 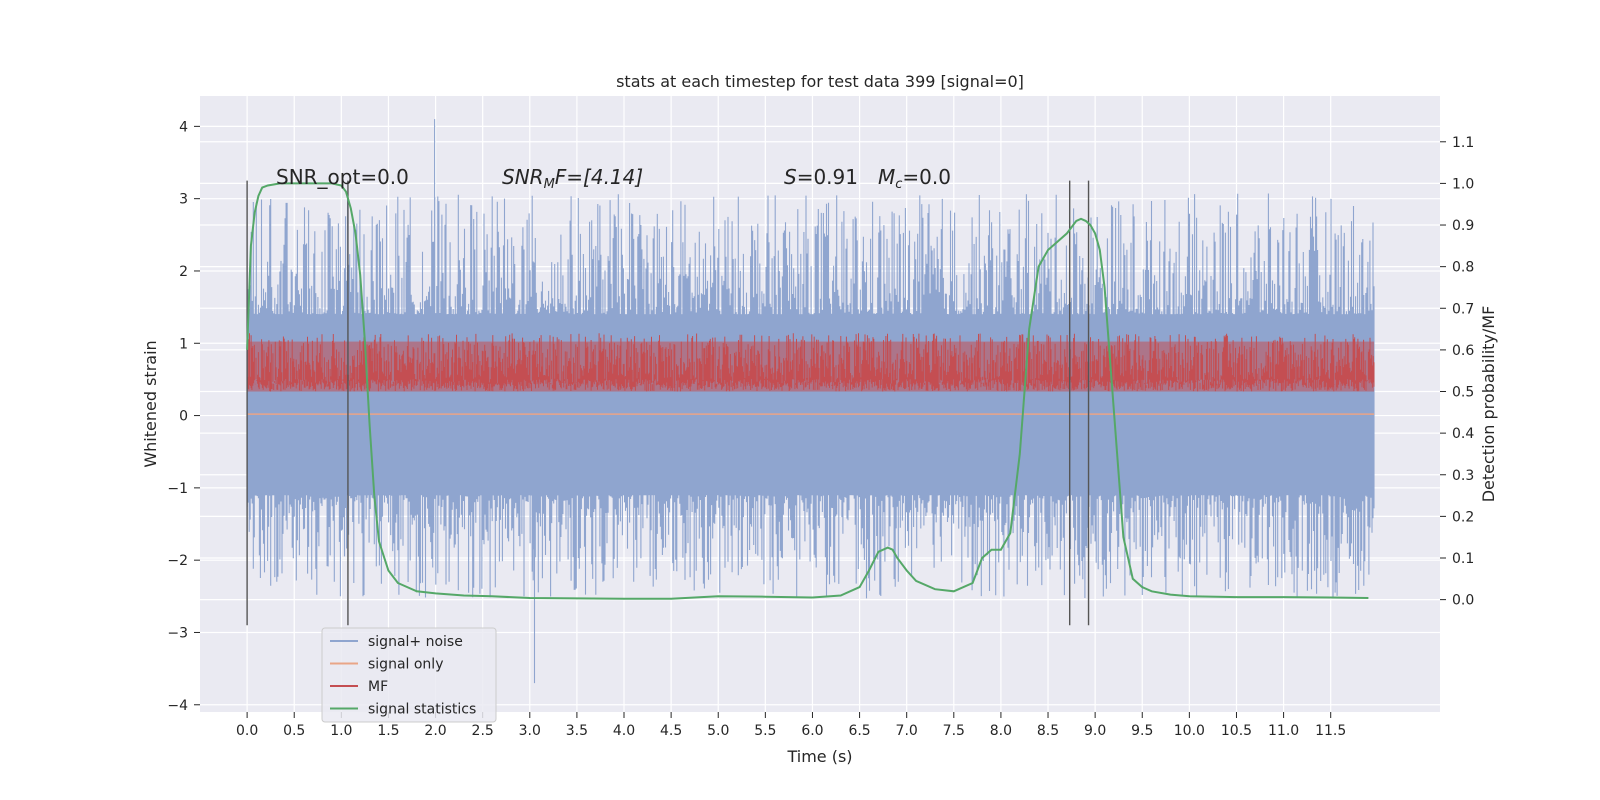 What do you see at coordinates (183, 344) in the screenshot?
I see `y-tick-label: 1` at bounding box center [183, 344].